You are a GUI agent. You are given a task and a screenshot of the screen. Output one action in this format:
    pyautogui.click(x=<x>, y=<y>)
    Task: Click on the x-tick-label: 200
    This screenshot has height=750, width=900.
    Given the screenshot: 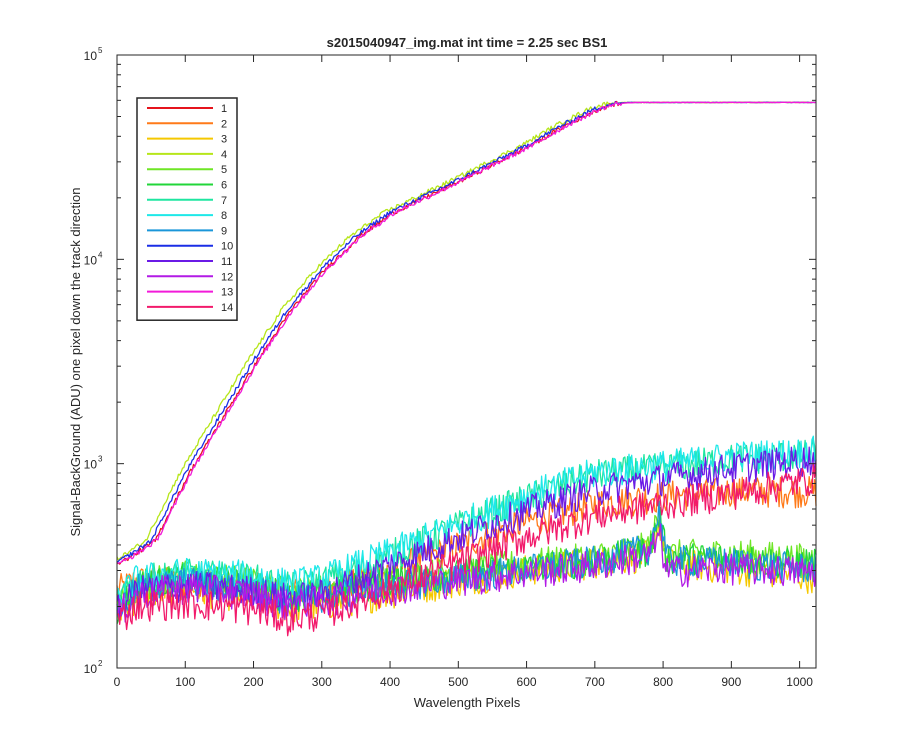 What is the action you would take?
    pyautogui.click(x=254, y=682)
    